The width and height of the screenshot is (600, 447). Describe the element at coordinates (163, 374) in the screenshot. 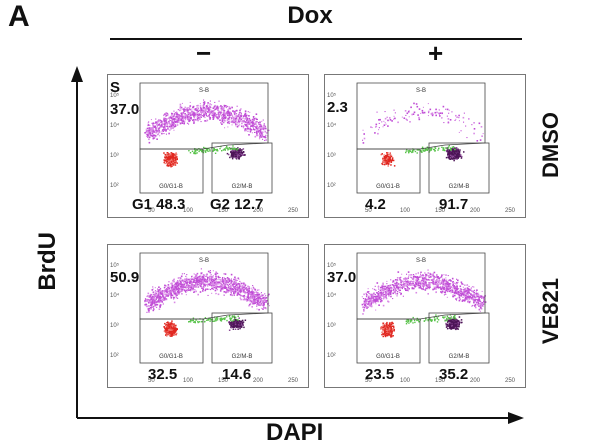

I see `value-g1-phase: 32.5` at that location.